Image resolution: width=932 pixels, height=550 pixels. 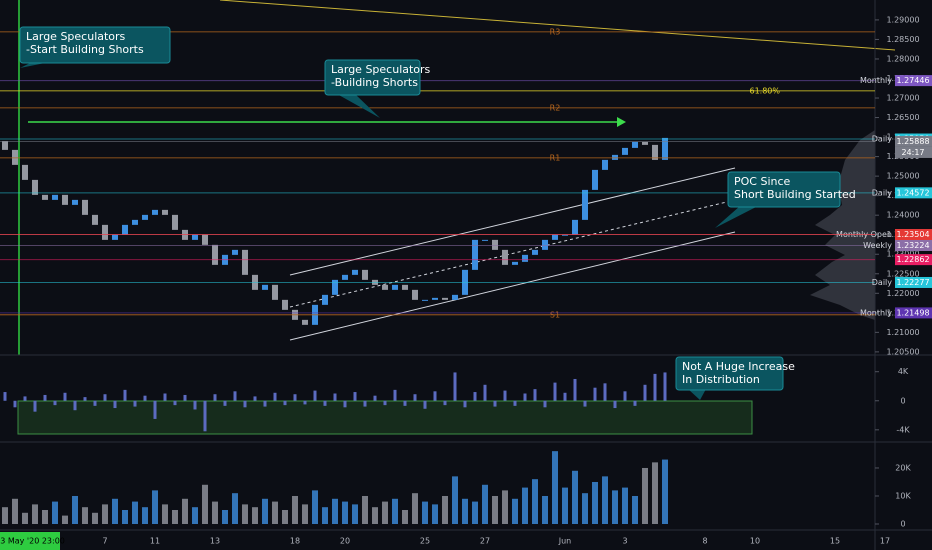 I want to click on x-tick-label: 25, so click(x=425, y=541).